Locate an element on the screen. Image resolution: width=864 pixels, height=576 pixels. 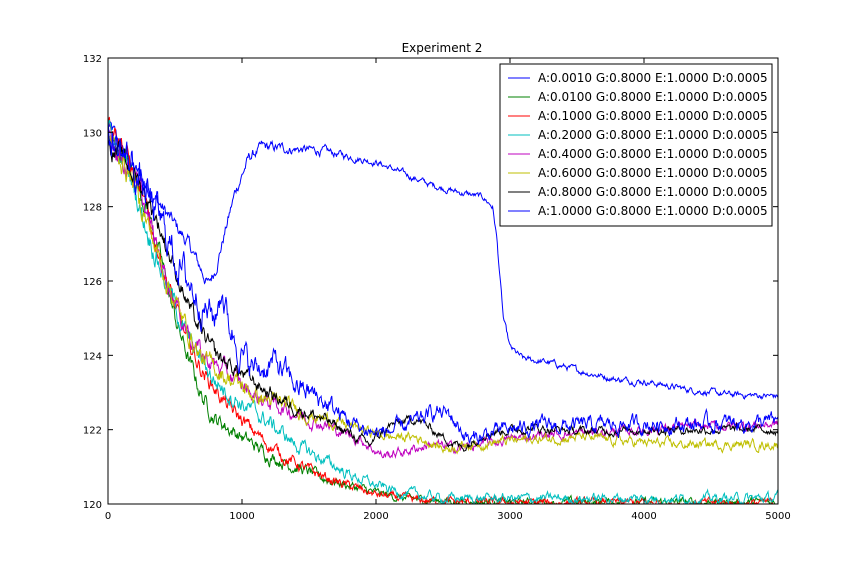
legend-label-1: A:0.0100 G:0.8000 E:1.0000 D:0.0005 is located at coordinates (653, 97).